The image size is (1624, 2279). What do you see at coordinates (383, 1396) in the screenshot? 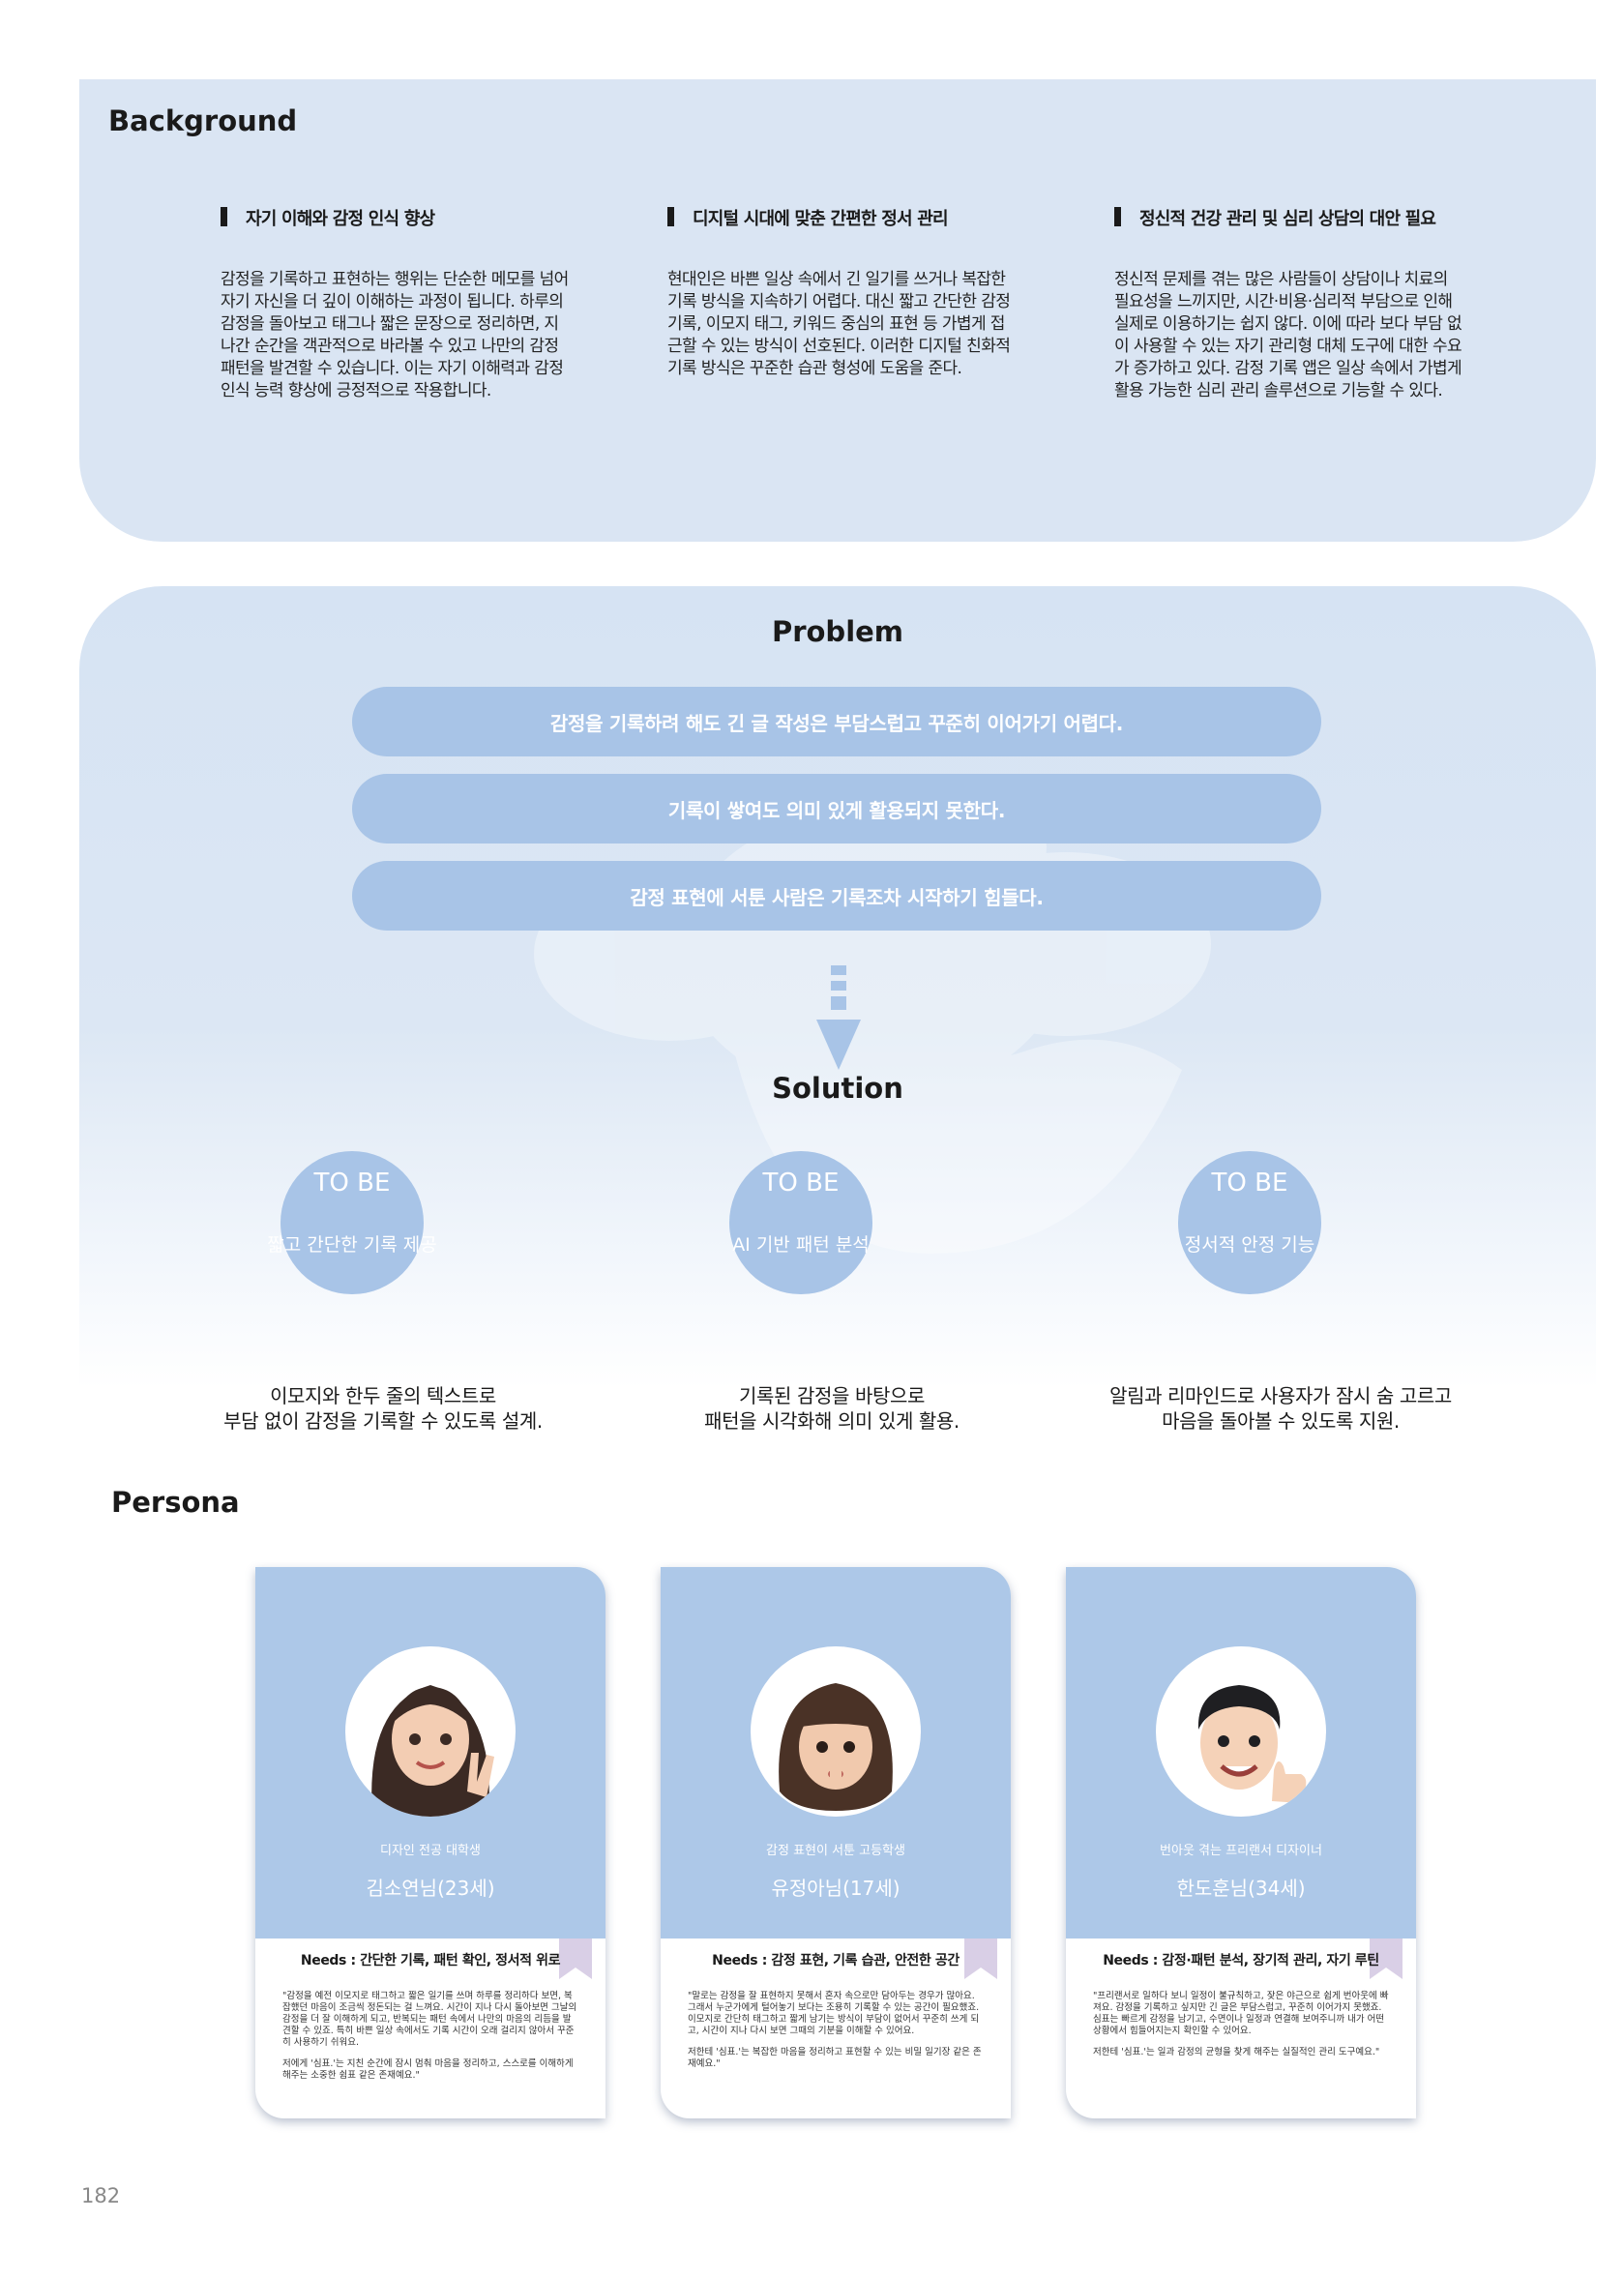
I see `solution-description-line: 이모지와 한두 줄의 텍스트로` at bounding box center [383, 1396].